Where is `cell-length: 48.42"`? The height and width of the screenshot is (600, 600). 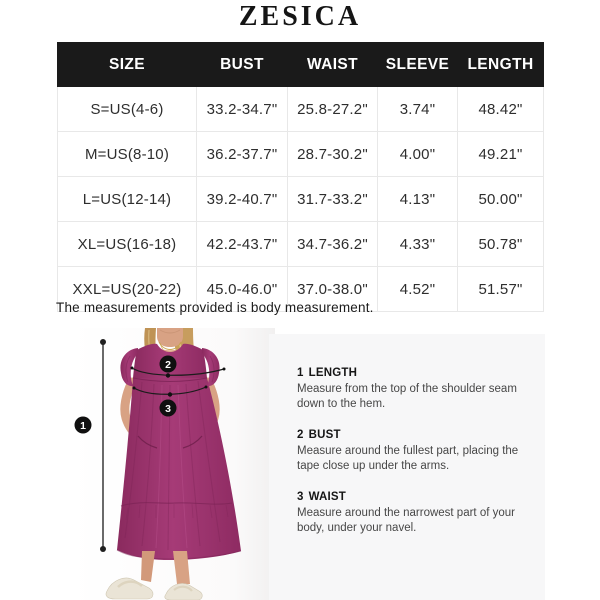 cell-length: 48.42" is located at coordinates (500, 109).